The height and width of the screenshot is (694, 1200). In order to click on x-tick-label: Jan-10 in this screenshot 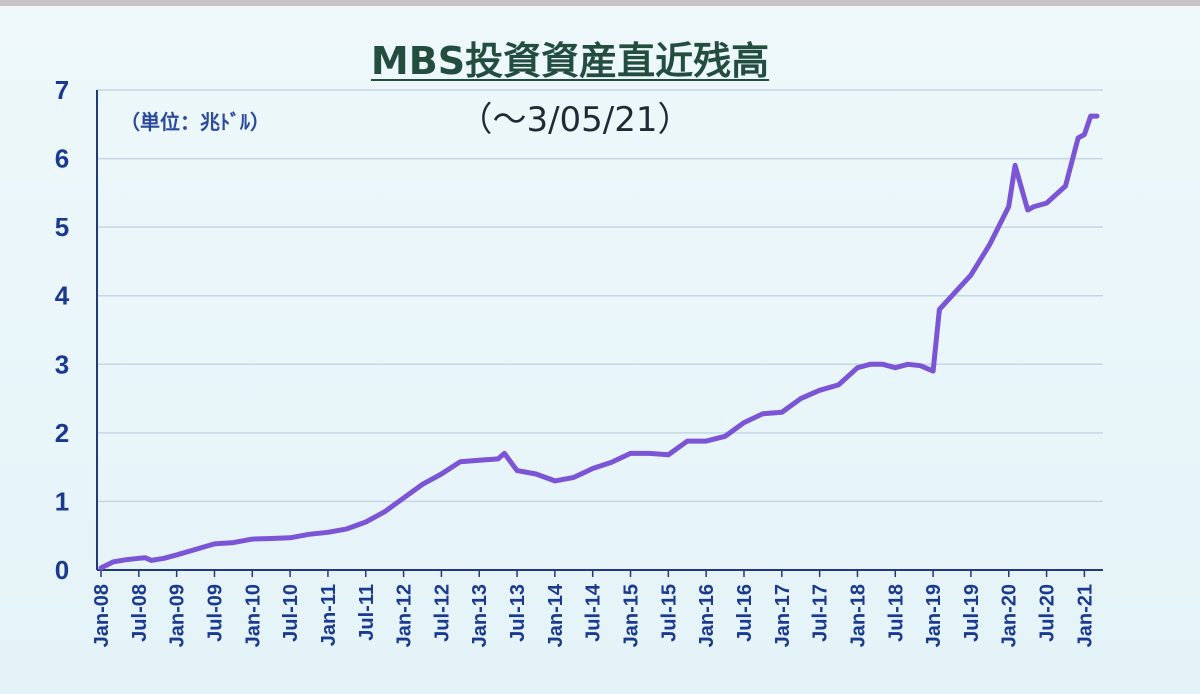, I will do `click(253, 615)`.